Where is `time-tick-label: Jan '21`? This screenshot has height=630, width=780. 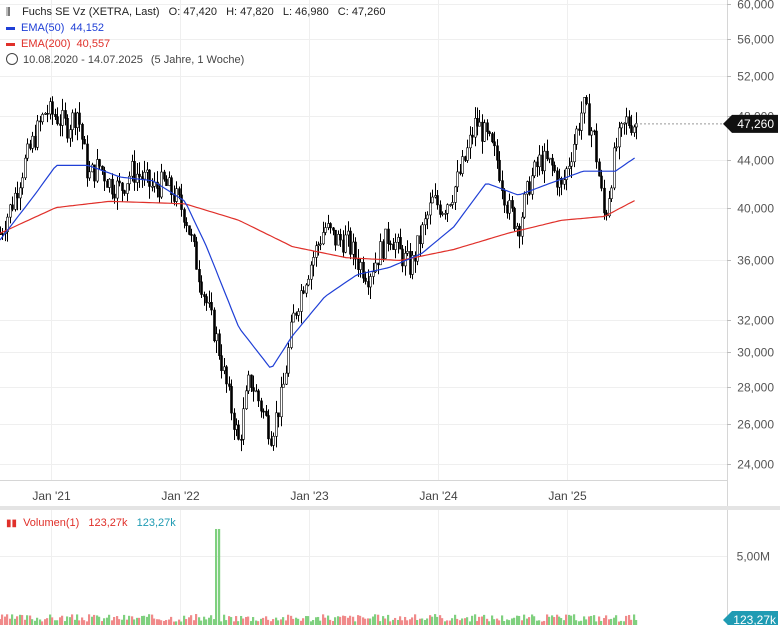 time-tick-label: Jan '21 is located at coordinates (51, 496).